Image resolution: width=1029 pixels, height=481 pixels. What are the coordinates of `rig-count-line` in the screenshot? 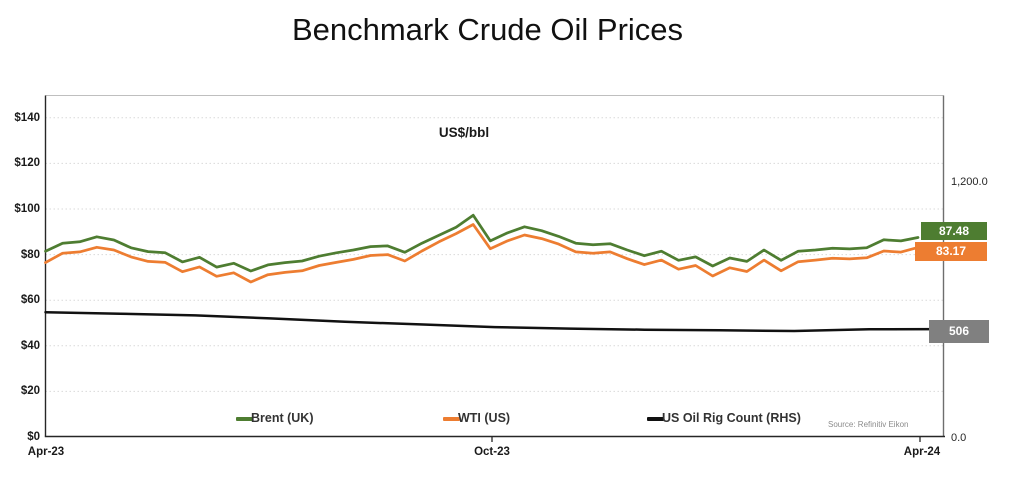 It's located at (495, 321).